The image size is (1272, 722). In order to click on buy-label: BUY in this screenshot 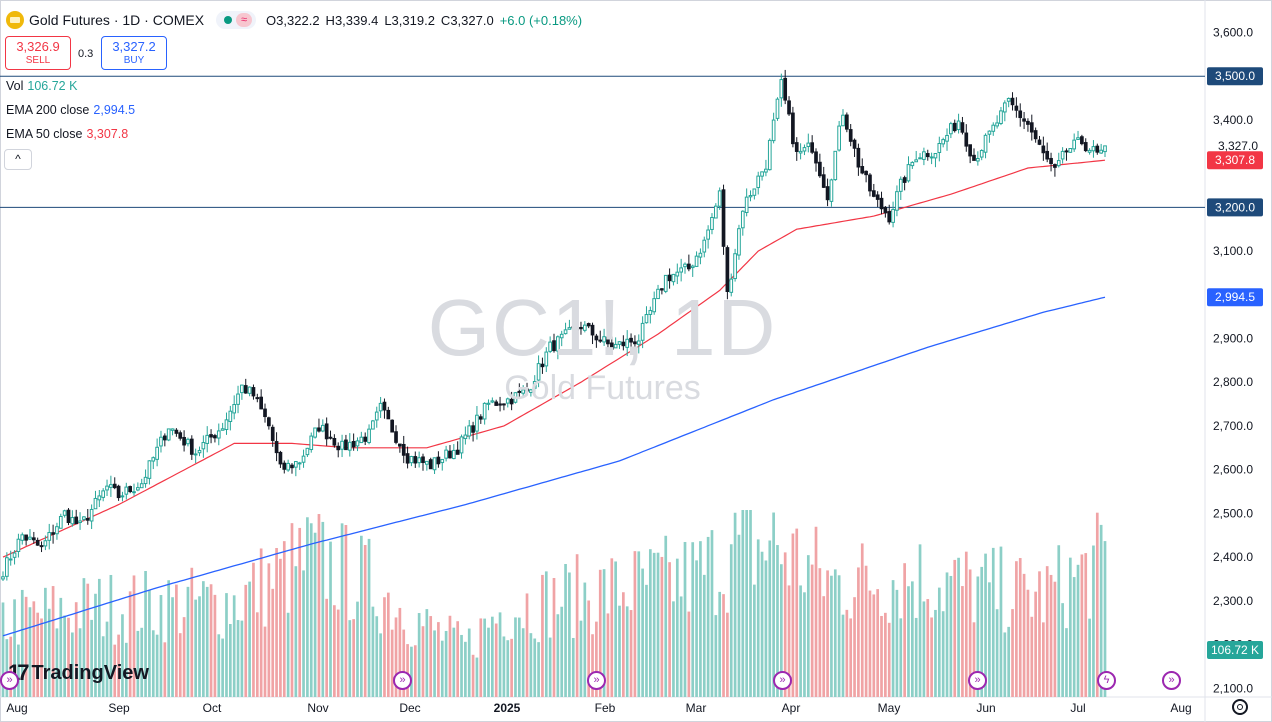, I will do `click(134, 60)`.